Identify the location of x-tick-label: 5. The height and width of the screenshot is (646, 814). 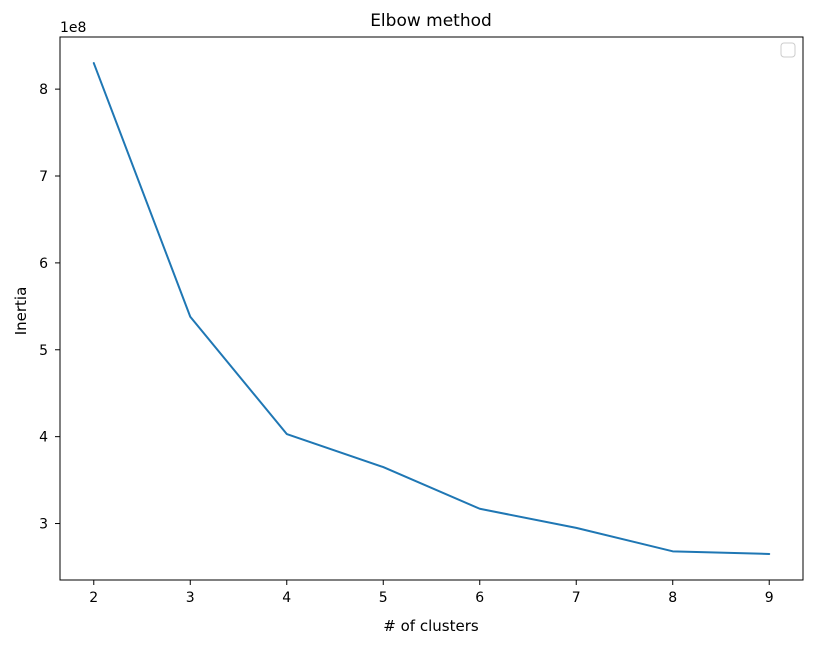
(383, 598).